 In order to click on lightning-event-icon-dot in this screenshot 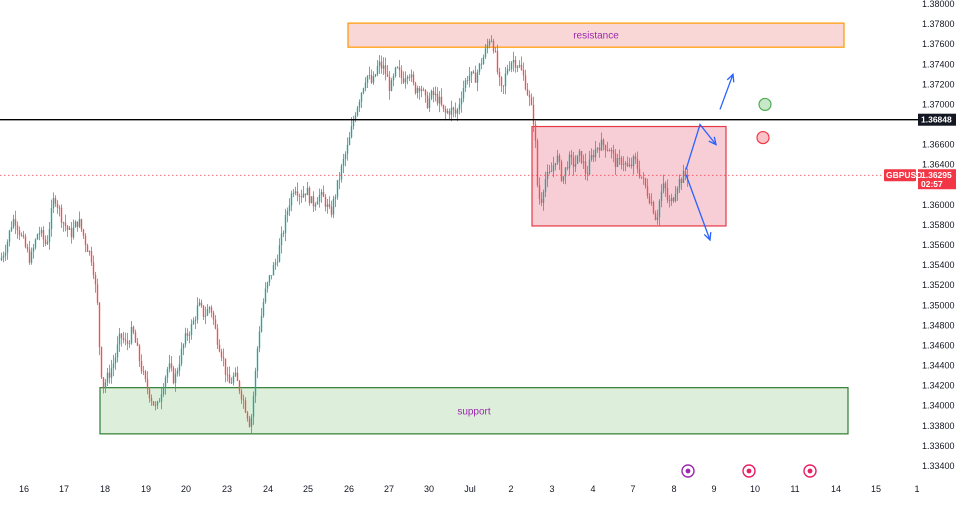, I will do `click(688, 471)`.